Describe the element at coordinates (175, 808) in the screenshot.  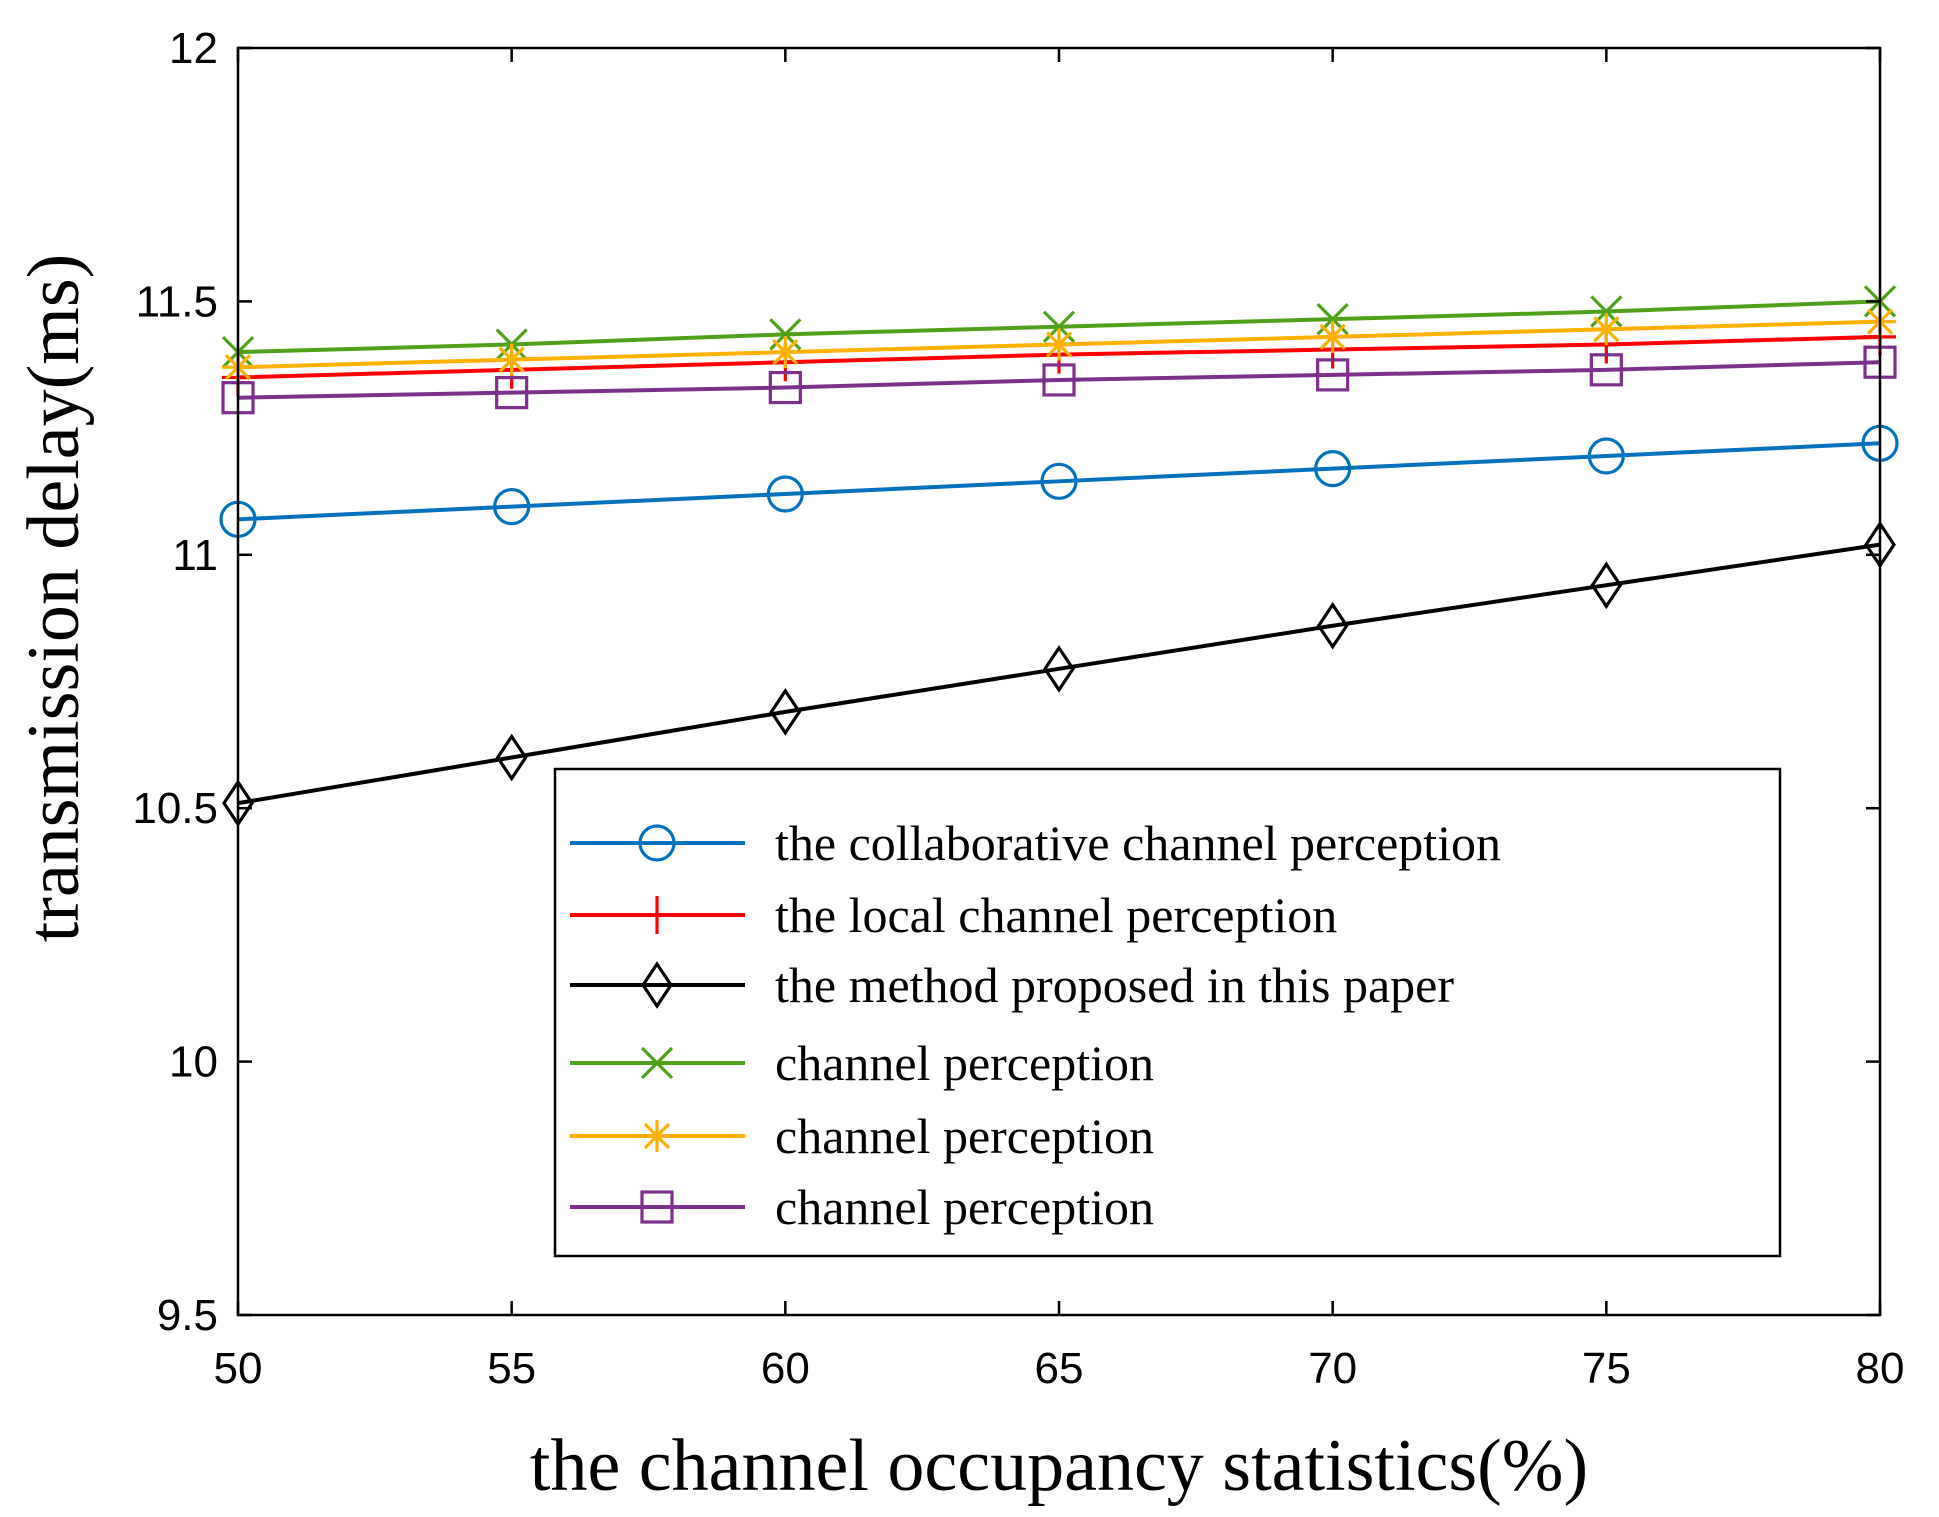
I see `y-tick-label: 10.5` at that location.